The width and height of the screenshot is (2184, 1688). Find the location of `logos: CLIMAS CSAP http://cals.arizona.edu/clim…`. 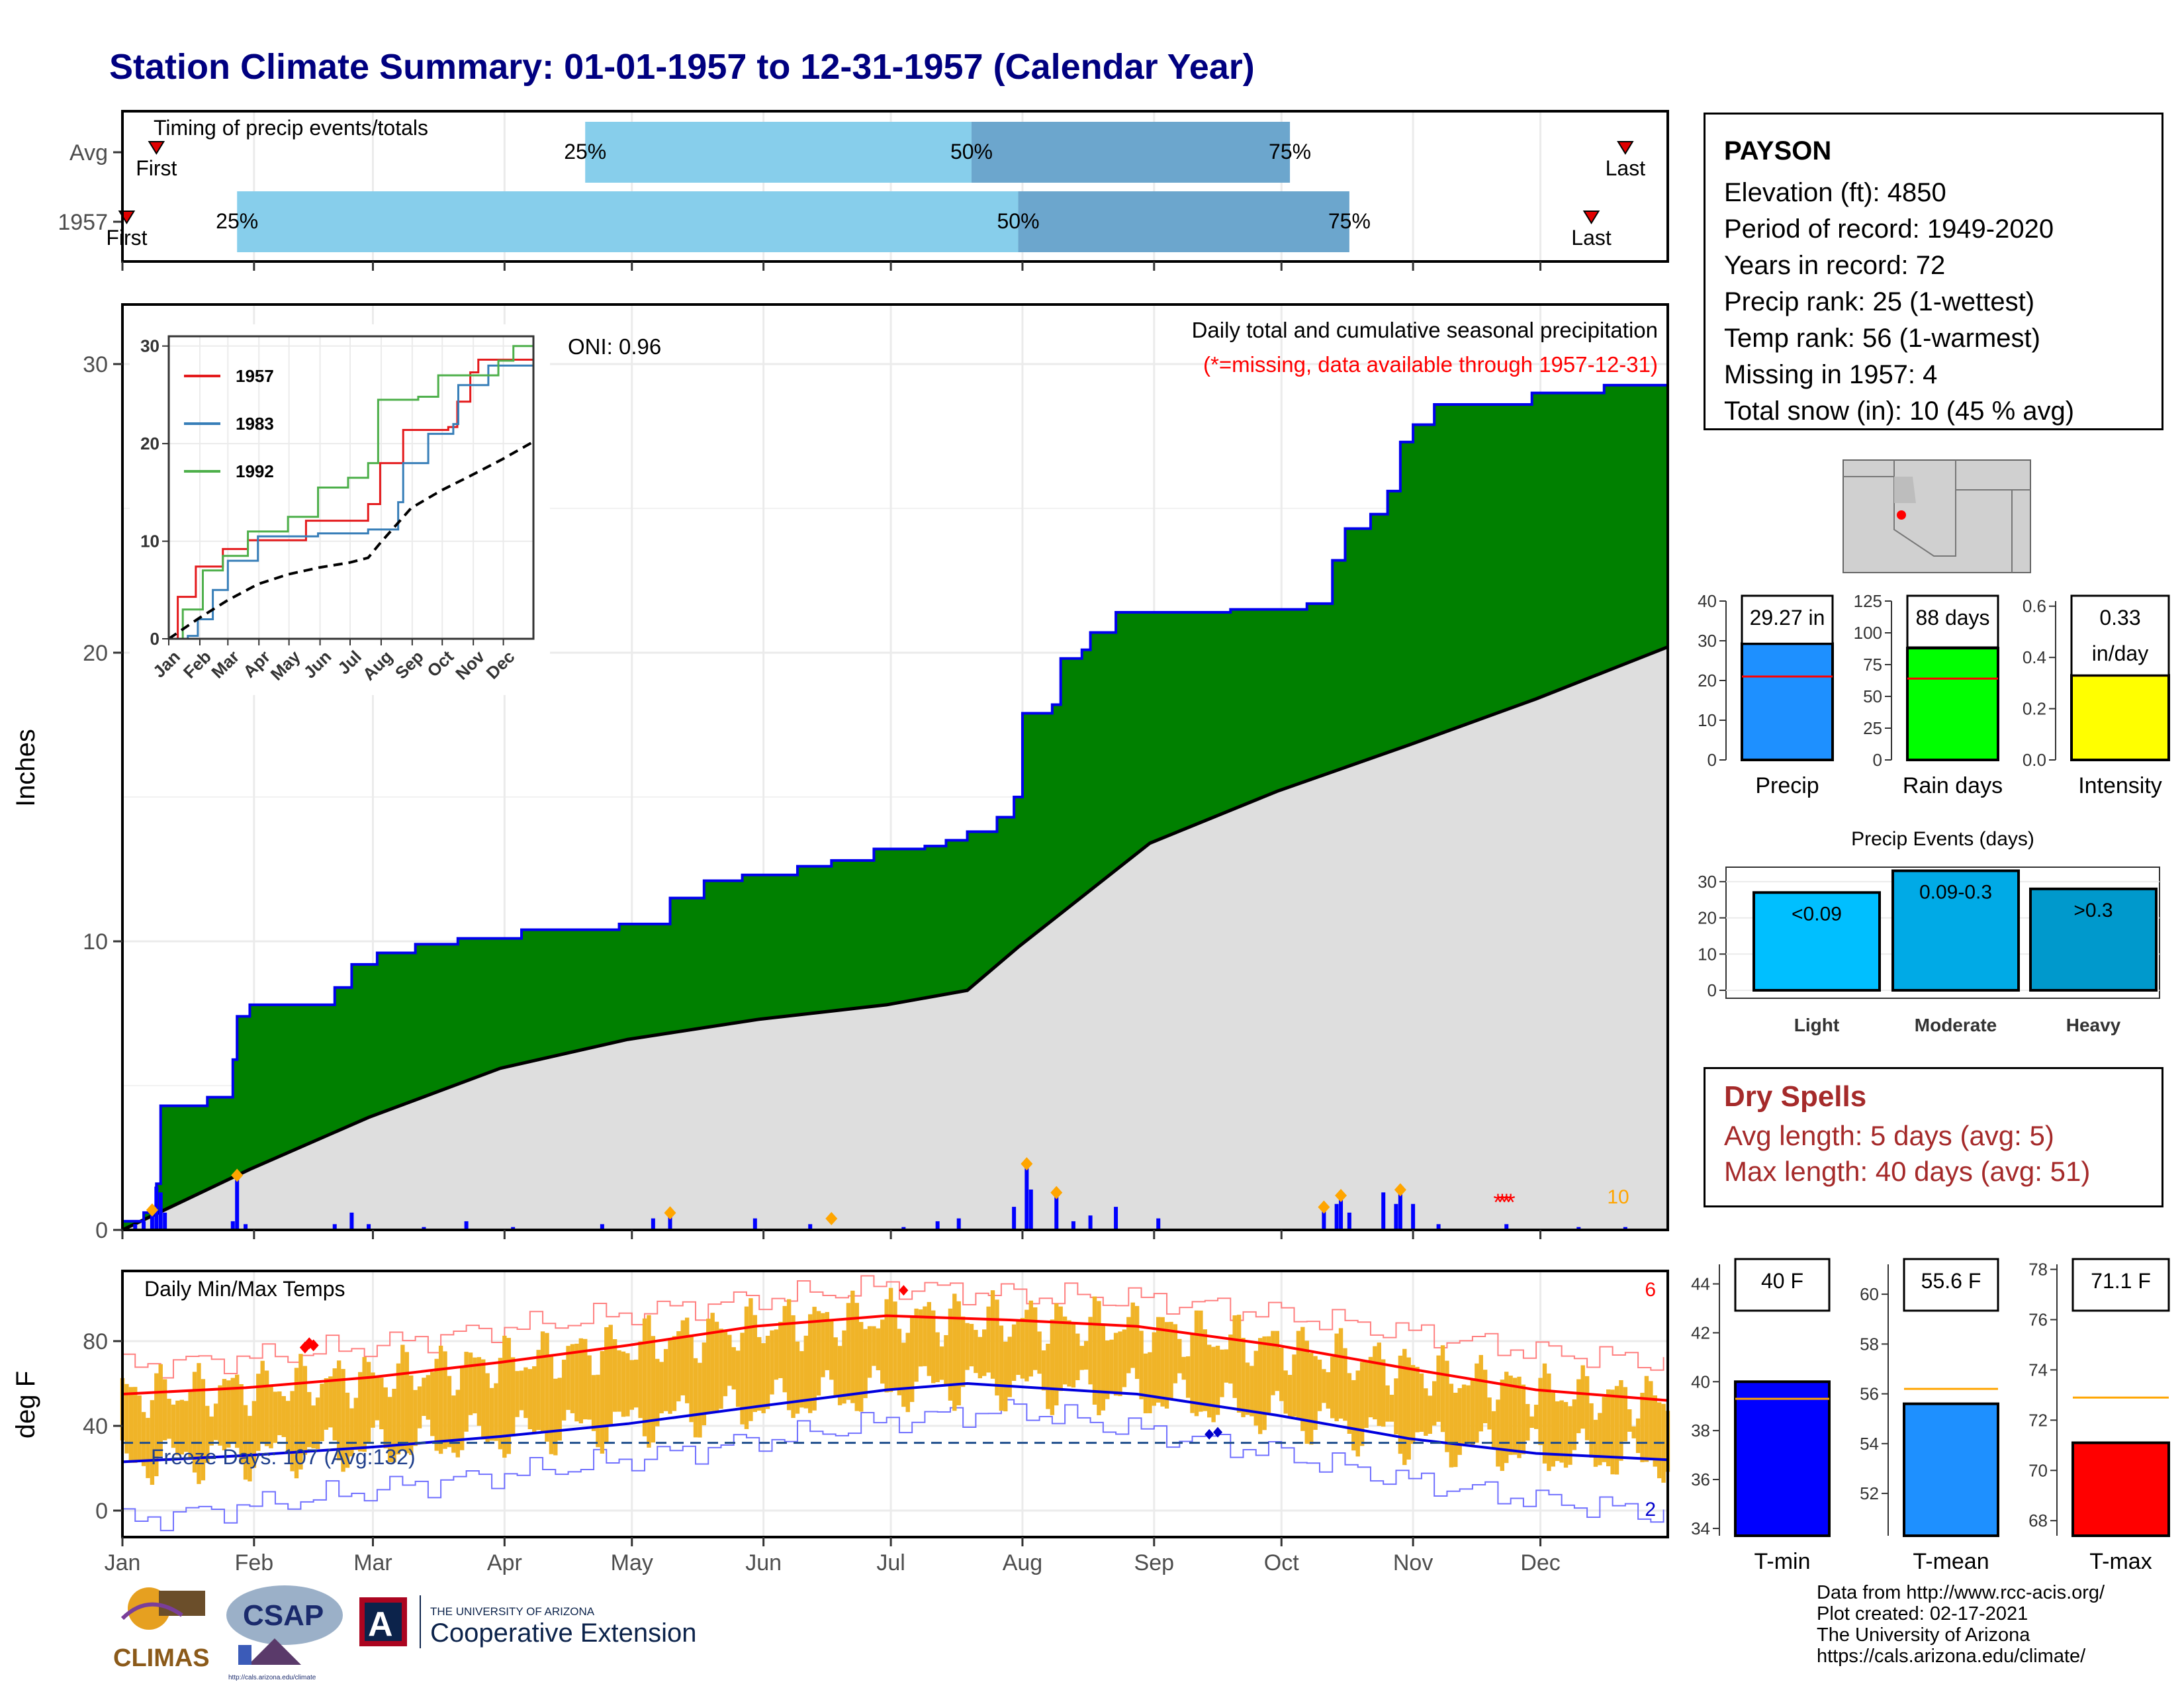

logos: CLIMAS CSAP http://cals.arizona.edu/clim… is located at coordinates (405, 1633).